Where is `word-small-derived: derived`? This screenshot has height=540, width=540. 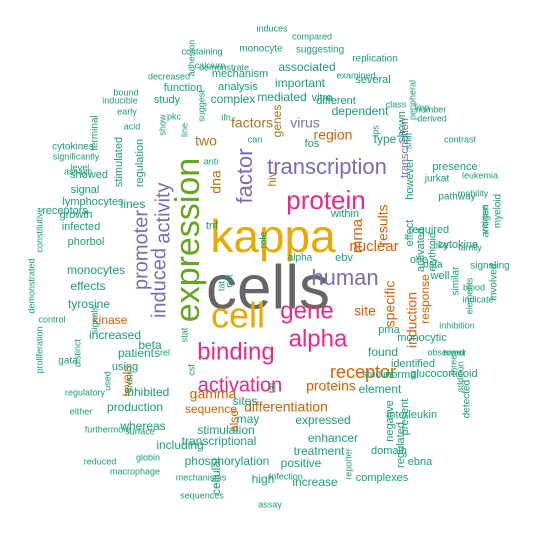 word-small-derived: derived is located at coordinates (432, 118).